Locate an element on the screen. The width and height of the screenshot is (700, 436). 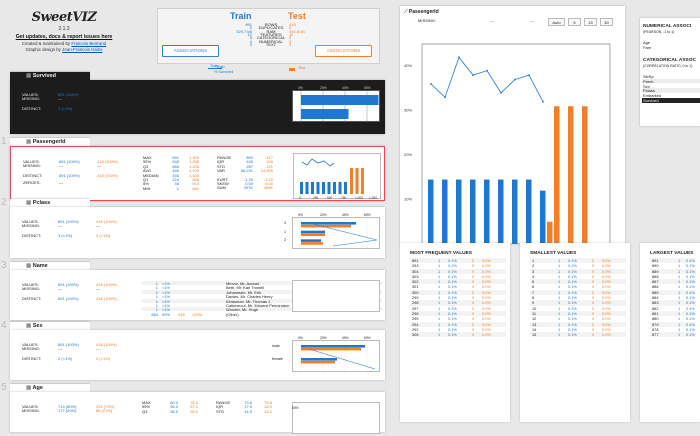
table-row: 891 1 0.1% 0 0.0% is located at coordinates (458, 261).